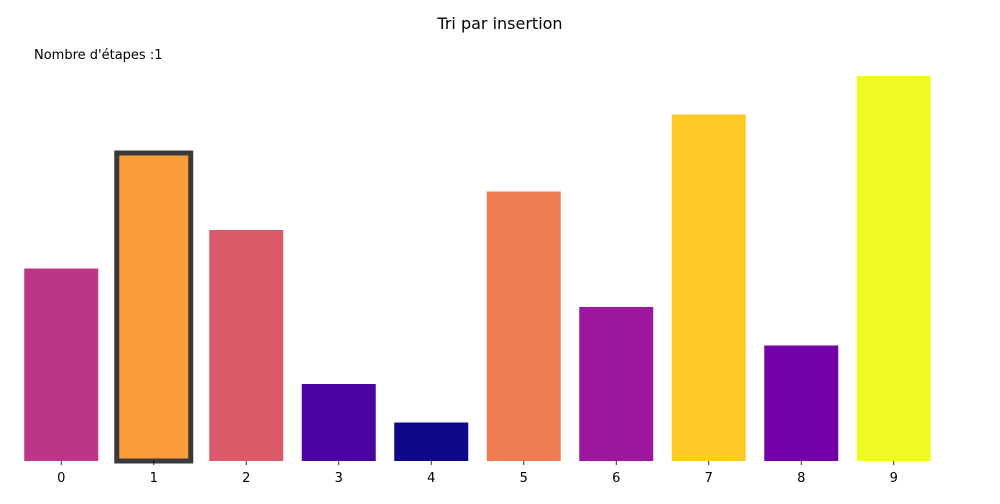 The image size is (1000, 504). I want to click on x-tick-label-2: 2, so click(246, 478).